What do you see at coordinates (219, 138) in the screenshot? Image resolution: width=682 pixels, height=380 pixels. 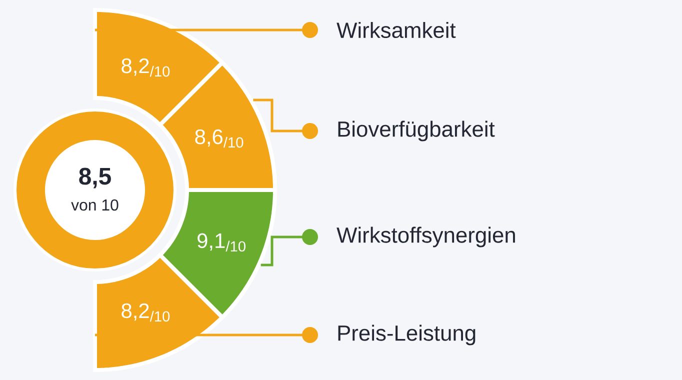 I see `data-label: 8,6$_{/10}$` at bounding box center [219, 138].